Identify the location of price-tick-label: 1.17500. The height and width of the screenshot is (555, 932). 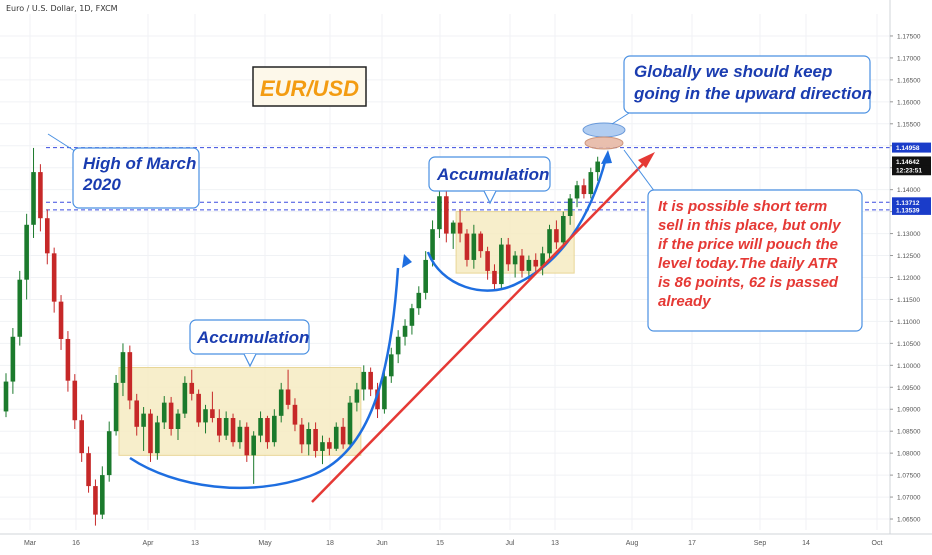
(909, 36).